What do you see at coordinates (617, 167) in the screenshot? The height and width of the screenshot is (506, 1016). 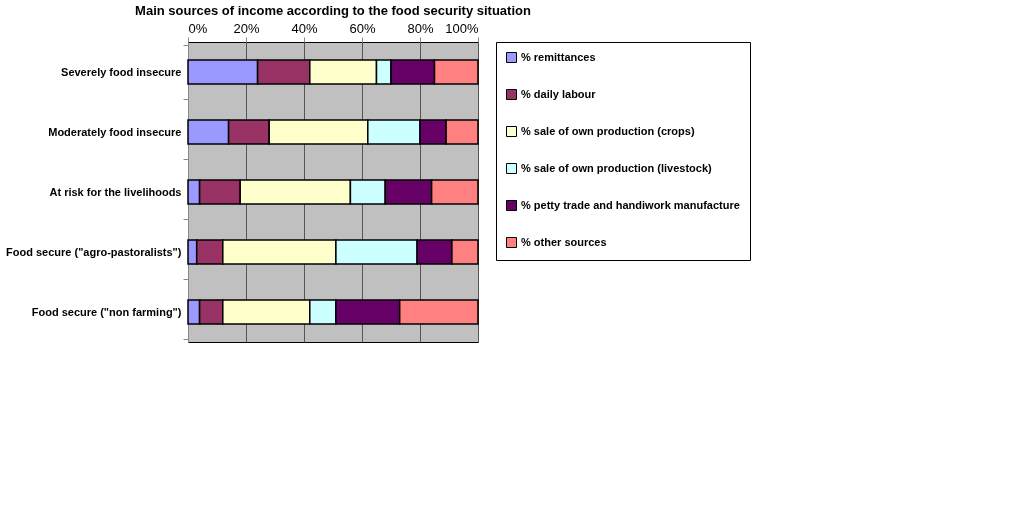 I see `legend-label: % sale of own production (livestock)` at bounding box center [617, 167].